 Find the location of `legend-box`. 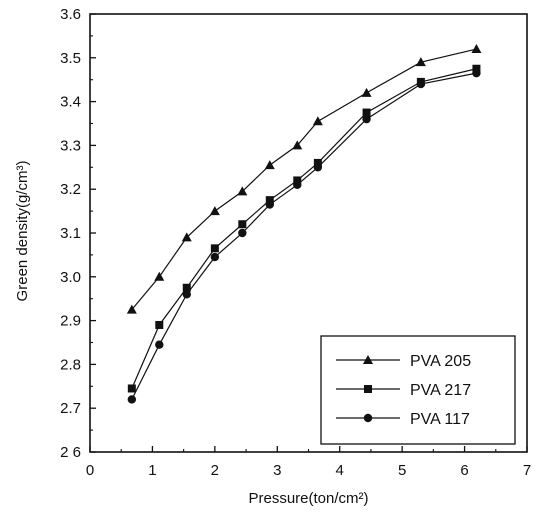

legend-box is located at coordinates (418, 390).